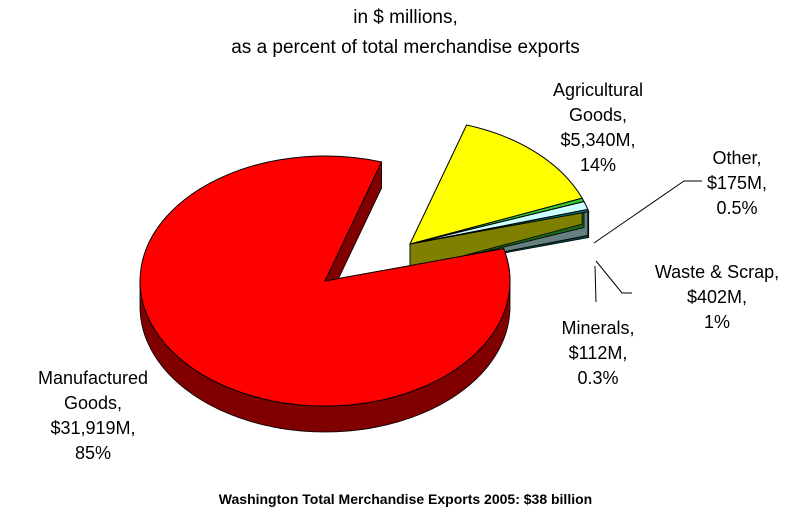 The image size is (811, 517). Describe the element at coordinates (737, 183) in the screenshot. I see `label-other: Other, $175M, 0.5%` at that location.